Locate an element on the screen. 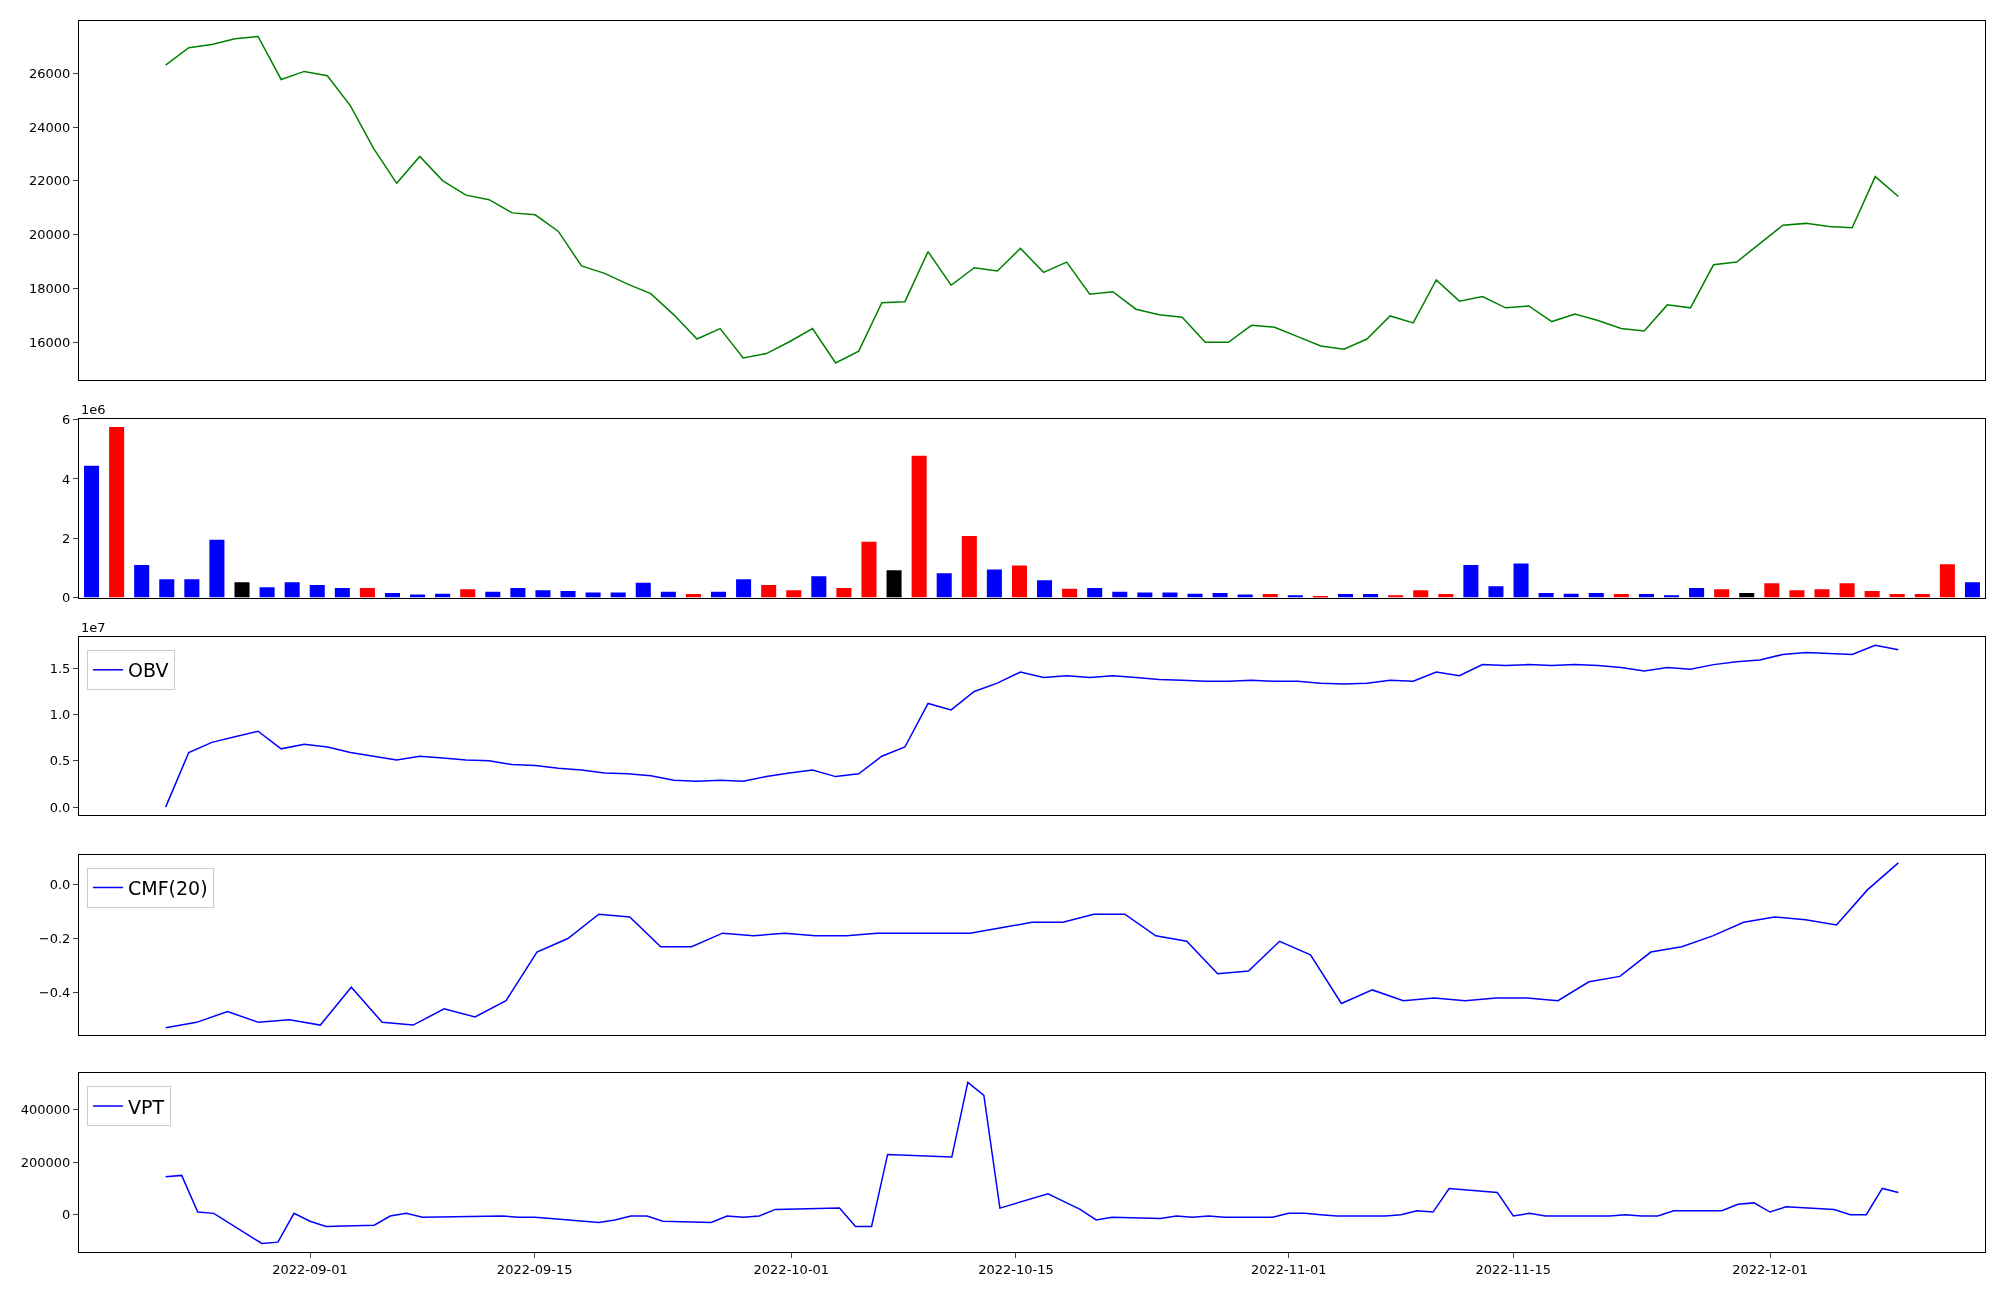 The width and height of the screenshot is (2000, 1300). legend-label: OBV is located at coordinates (148, 670).